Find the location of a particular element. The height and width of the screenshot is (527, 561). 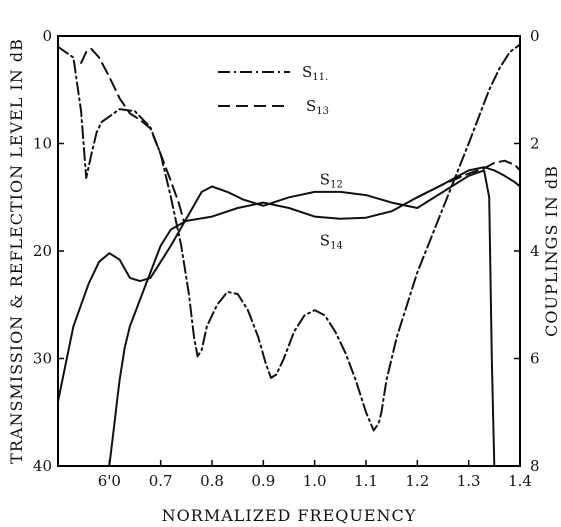

y-tick-label-left: 30 is located at coordinates (42, 359).